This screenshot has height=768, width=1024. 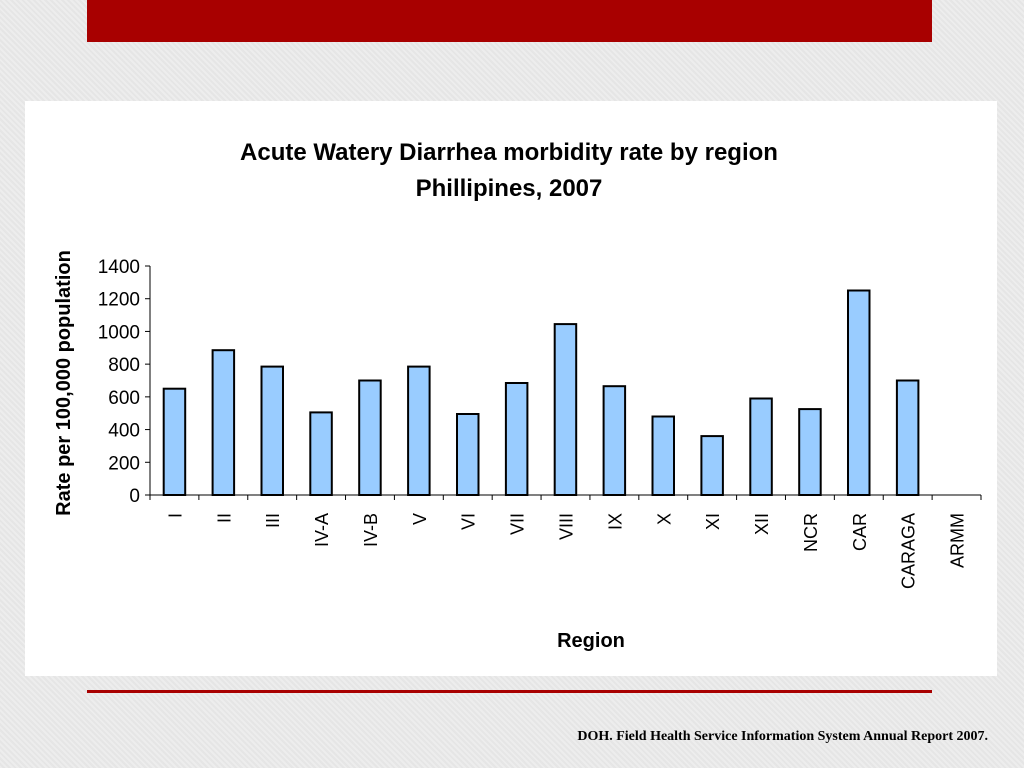 What do you see at coordinates (119, 300) in the screenshot?
I see `y-tick-label: 1200` at bounding box center [119, 300].